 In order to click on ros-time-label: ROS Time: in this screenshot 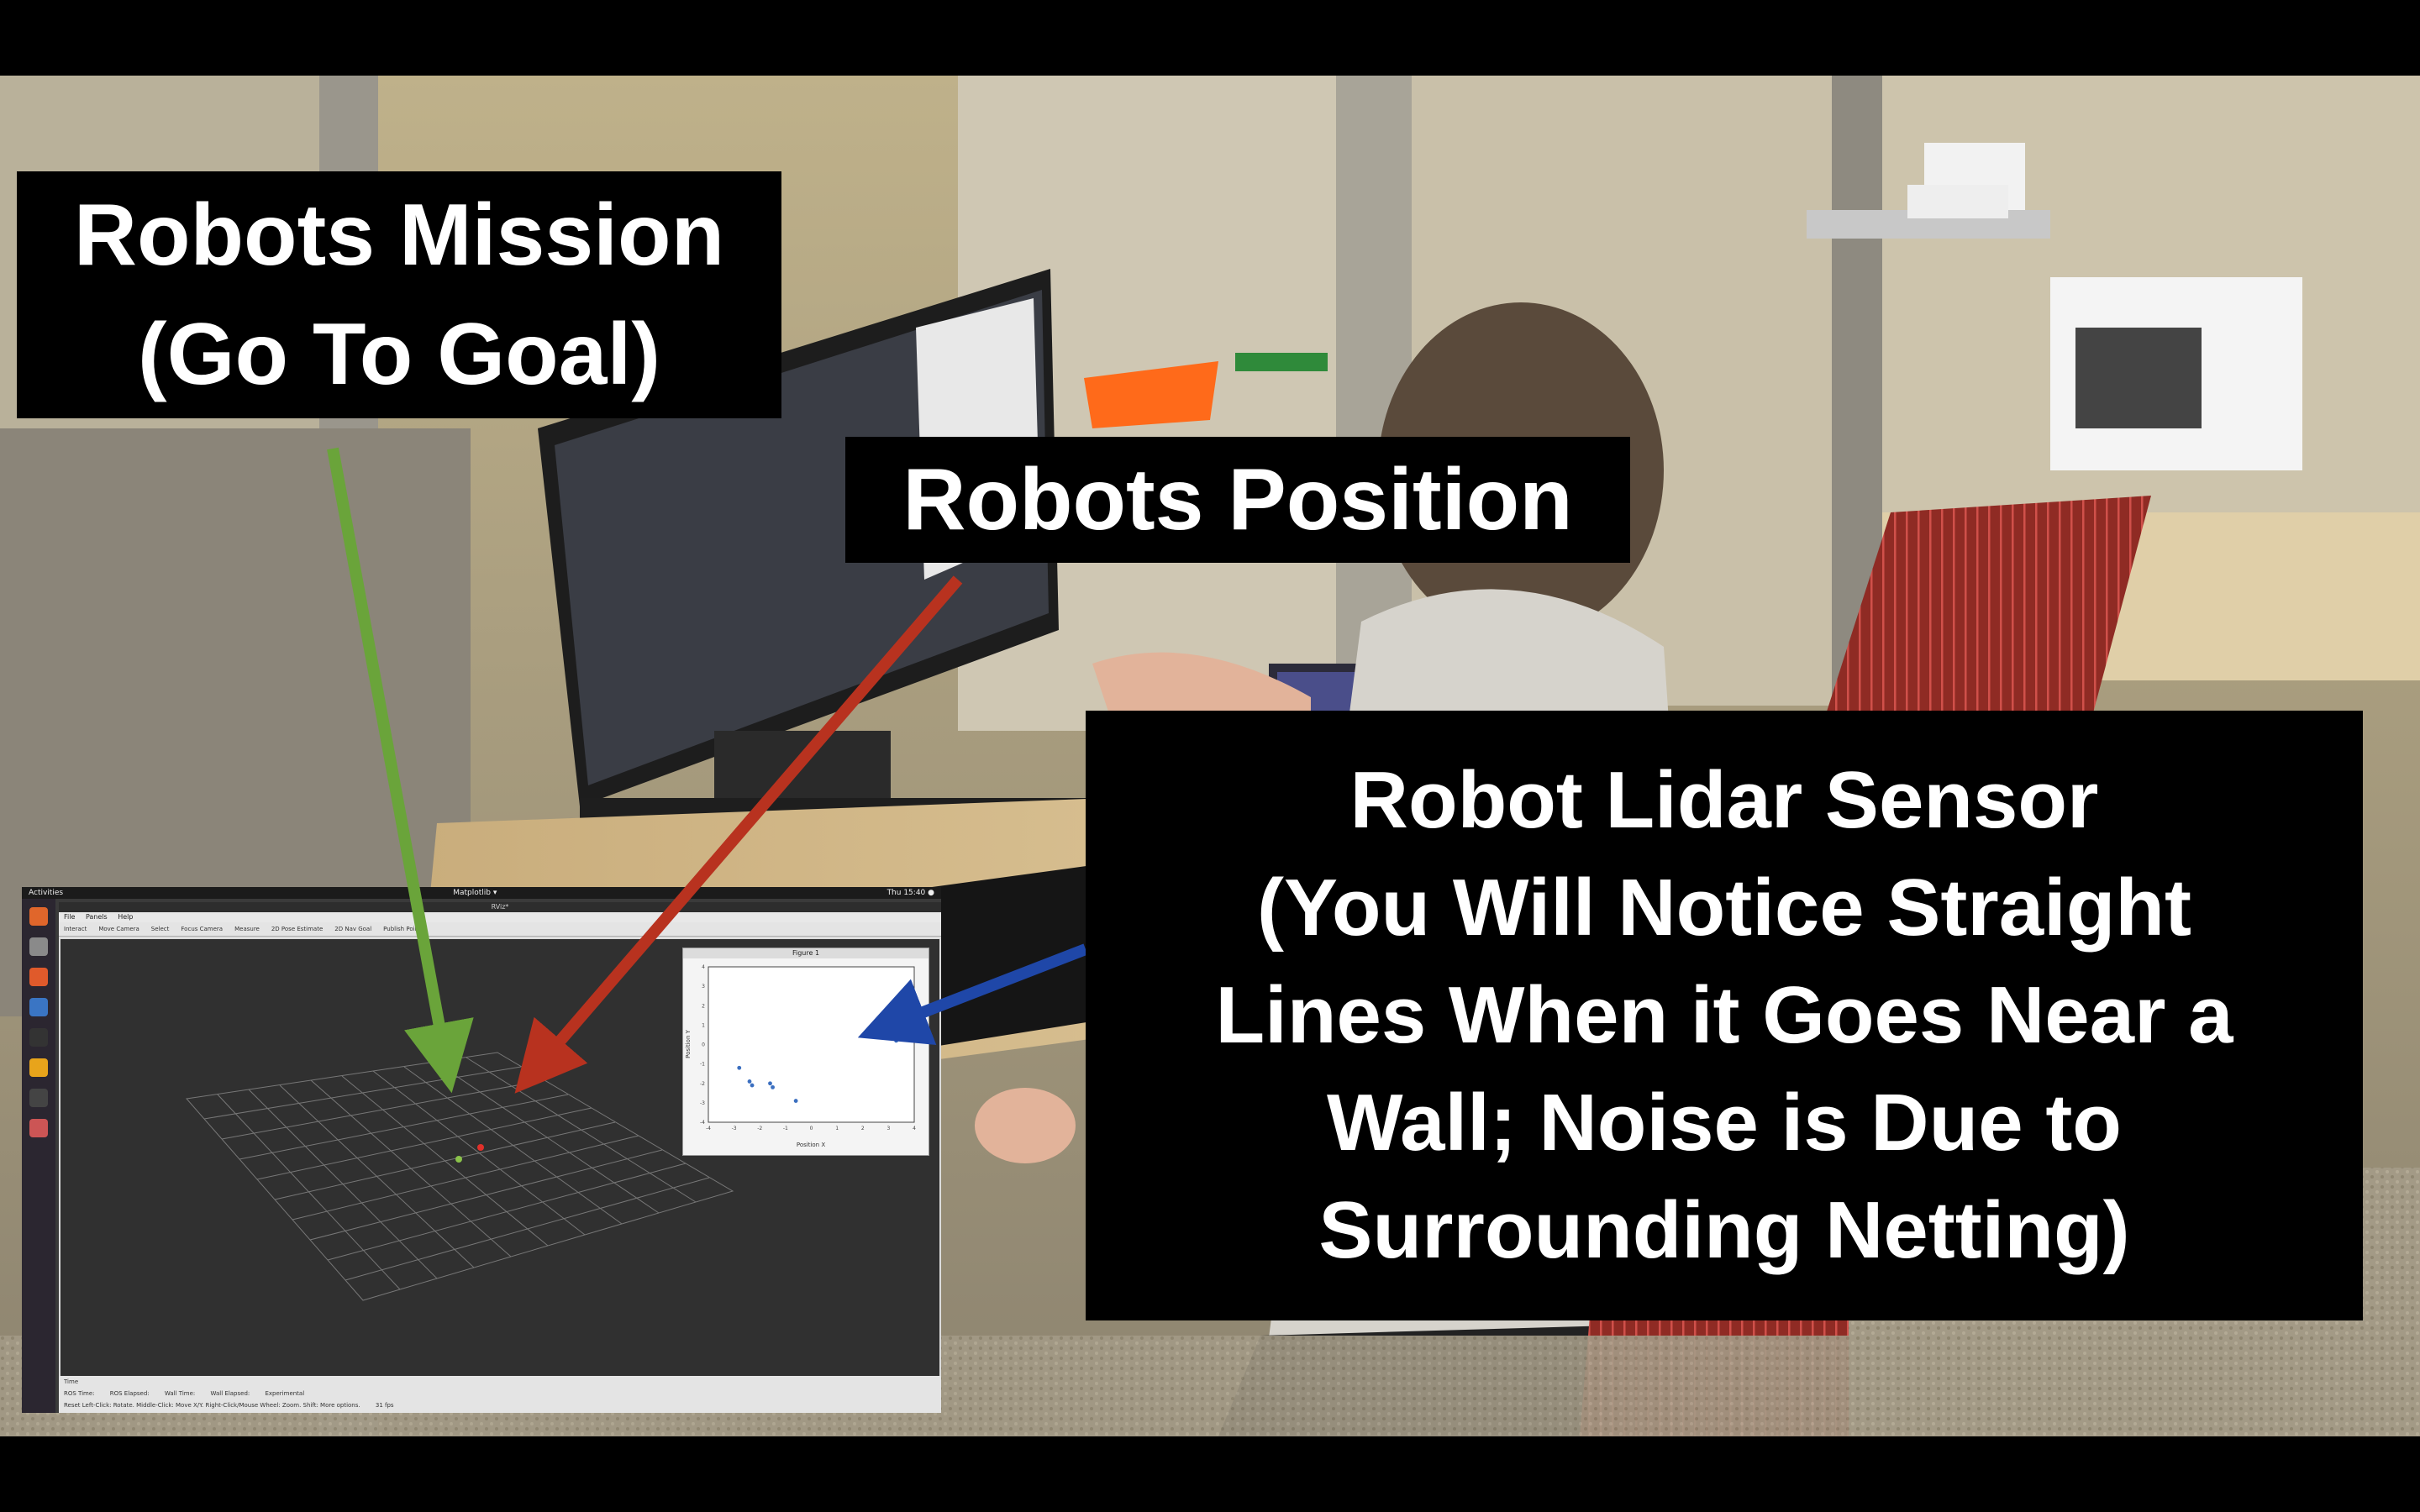, I will do `click(79, 1393)`.